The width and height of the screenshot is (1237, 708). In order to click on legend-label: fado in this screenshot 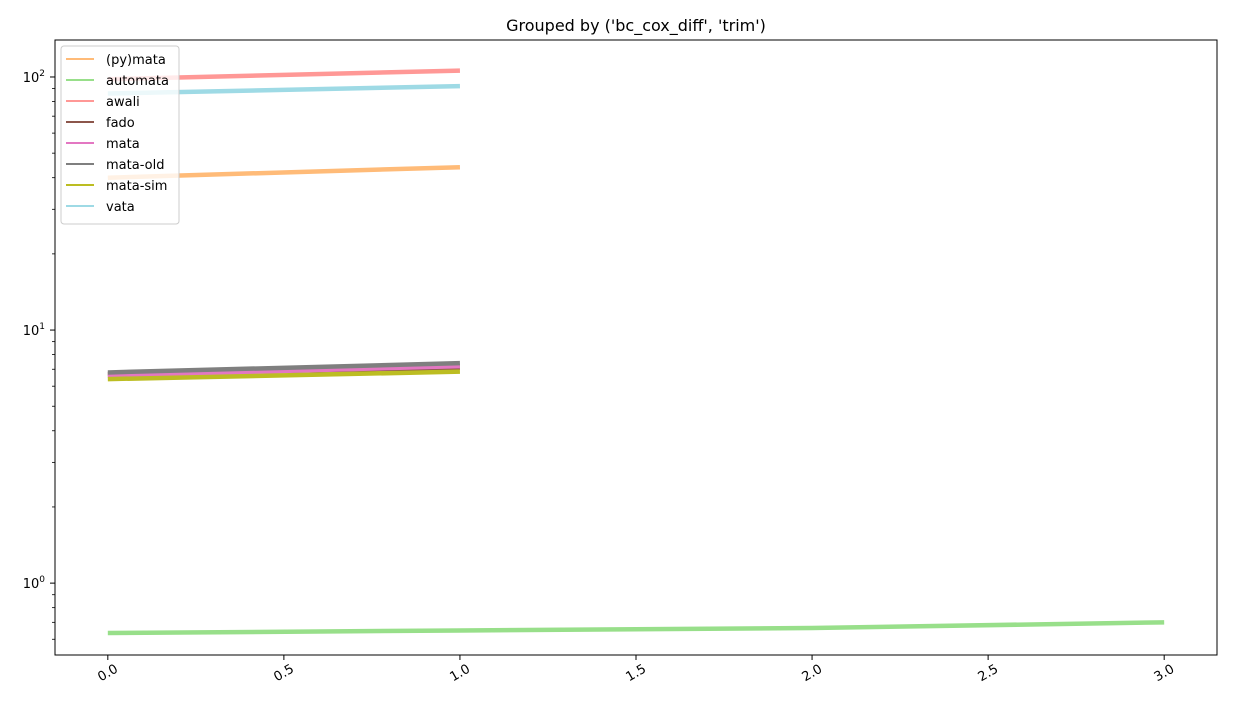, I will do `click(120, 123)`.